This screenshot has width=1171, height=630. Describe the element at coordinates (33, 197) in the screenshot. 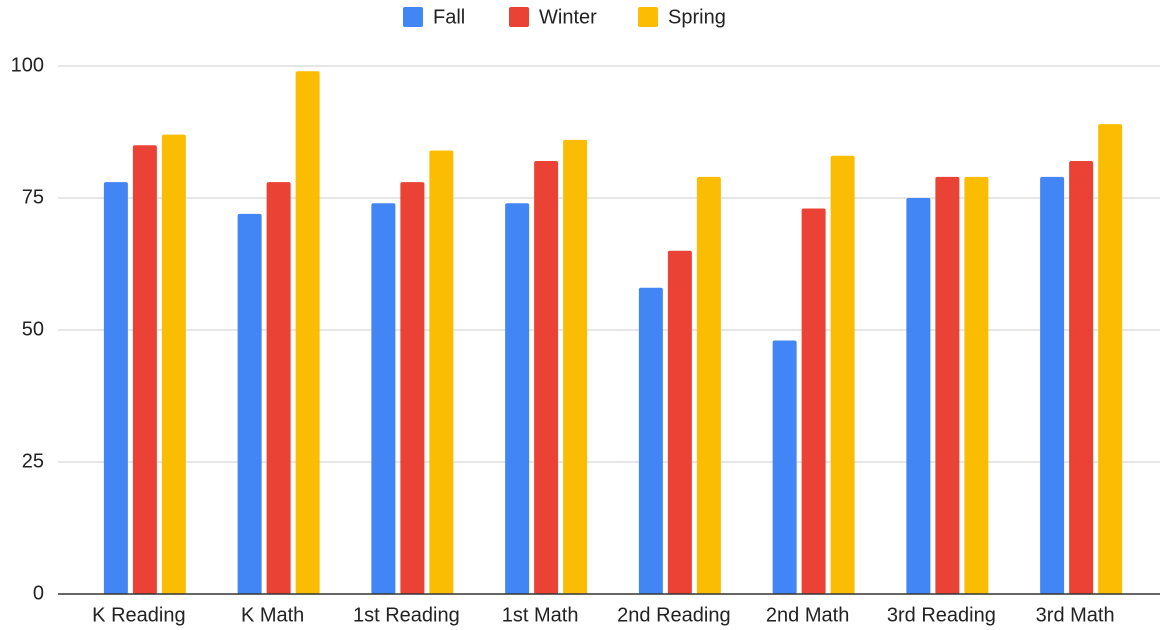

I see `y-tick-label: 75` at that location.